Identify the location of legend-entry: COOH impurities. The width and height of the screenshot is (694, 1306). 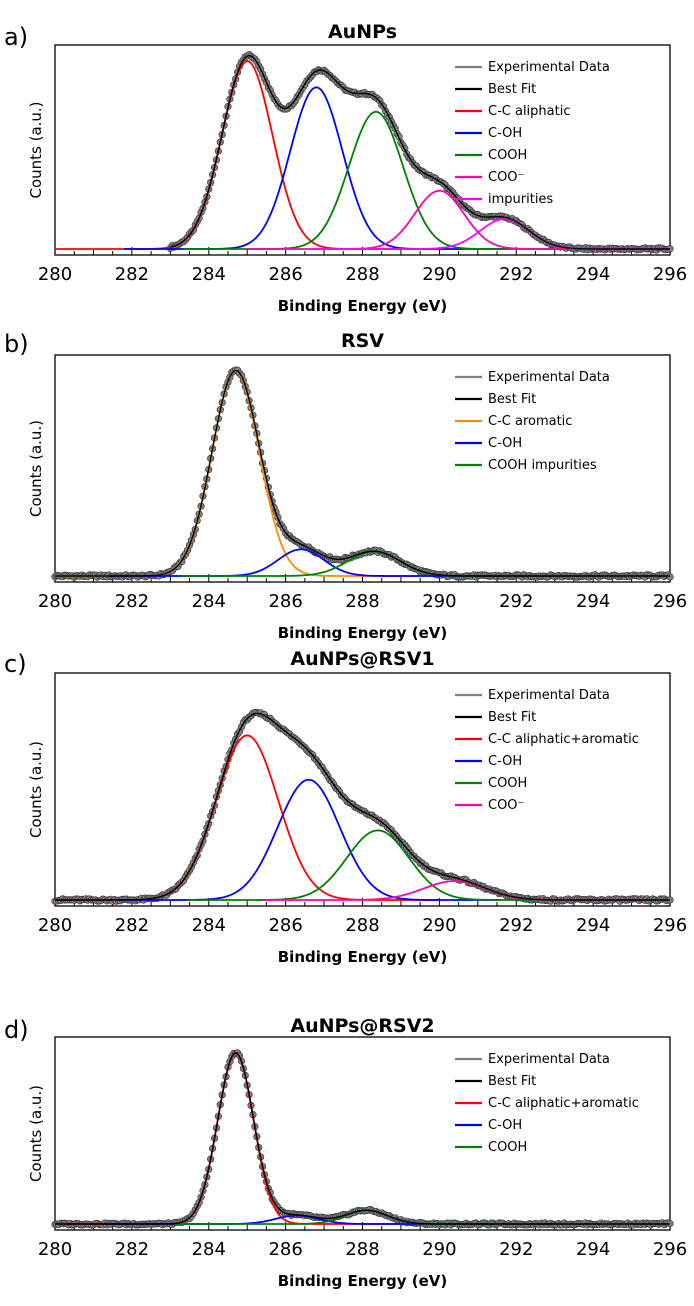
(542, 465).